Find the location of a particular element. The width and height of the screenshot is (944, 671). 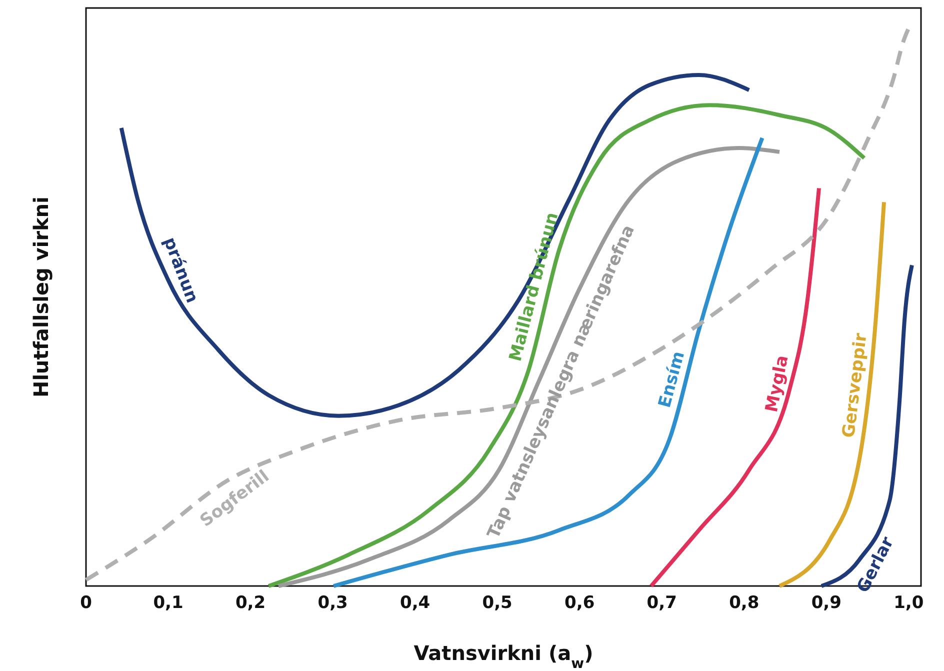

x-tick-label: 0 is located at coordinates (86, 603).